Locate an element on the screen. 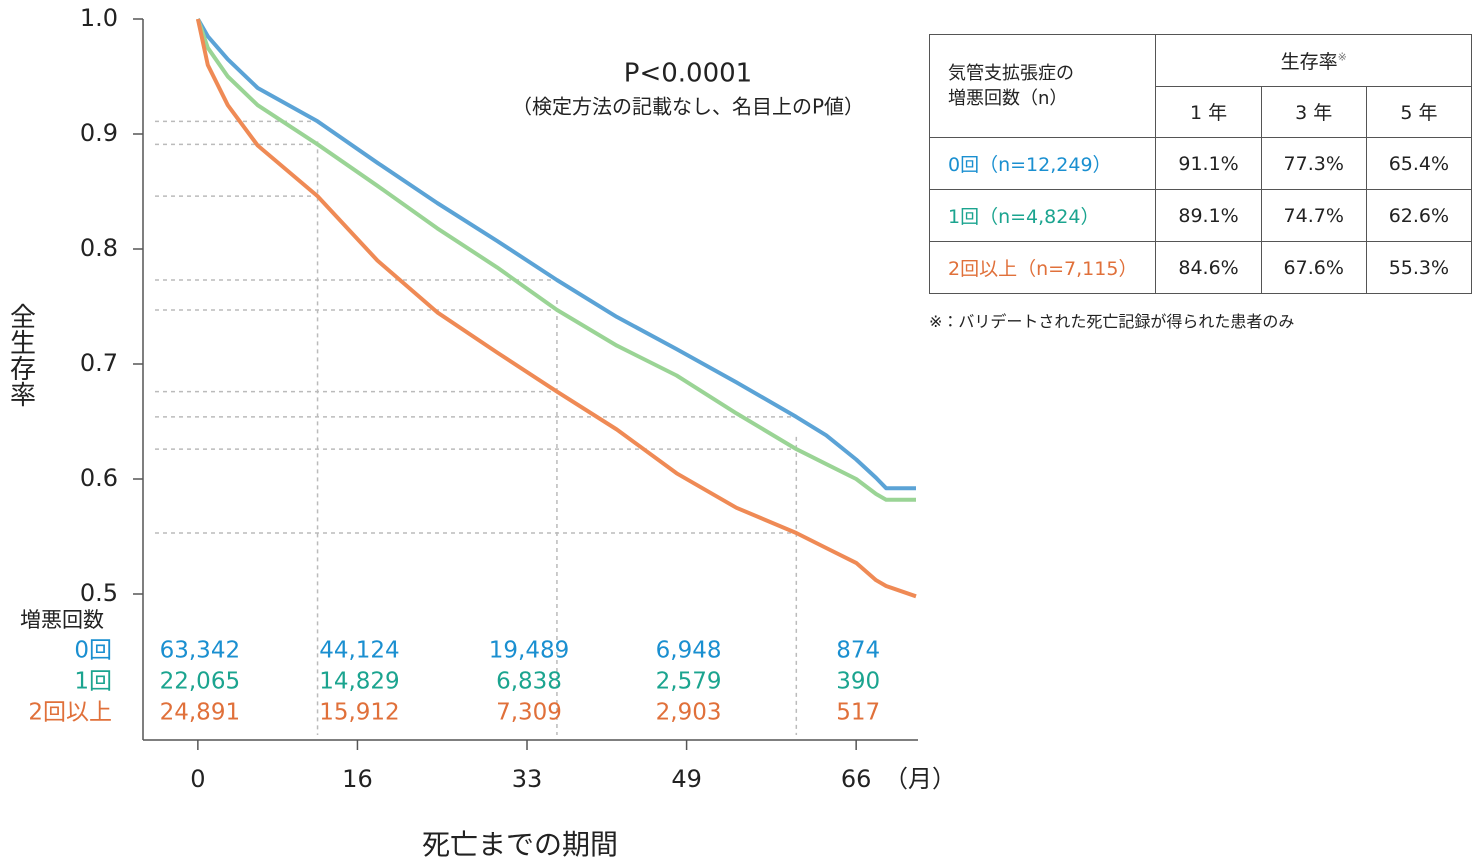  row-label: 0回（n=12,249） is located at coordinates (1042, 163).